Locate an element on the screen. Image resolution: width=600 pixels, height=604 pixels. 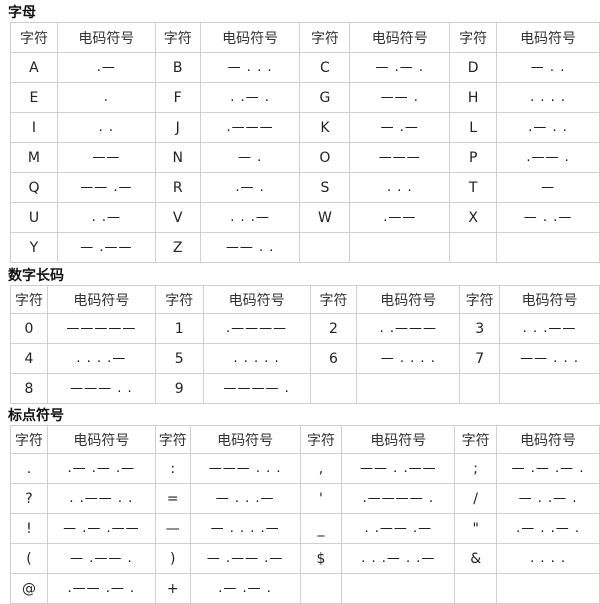
morse-code-cell: . . . . . is located at coordinates (256, 358).